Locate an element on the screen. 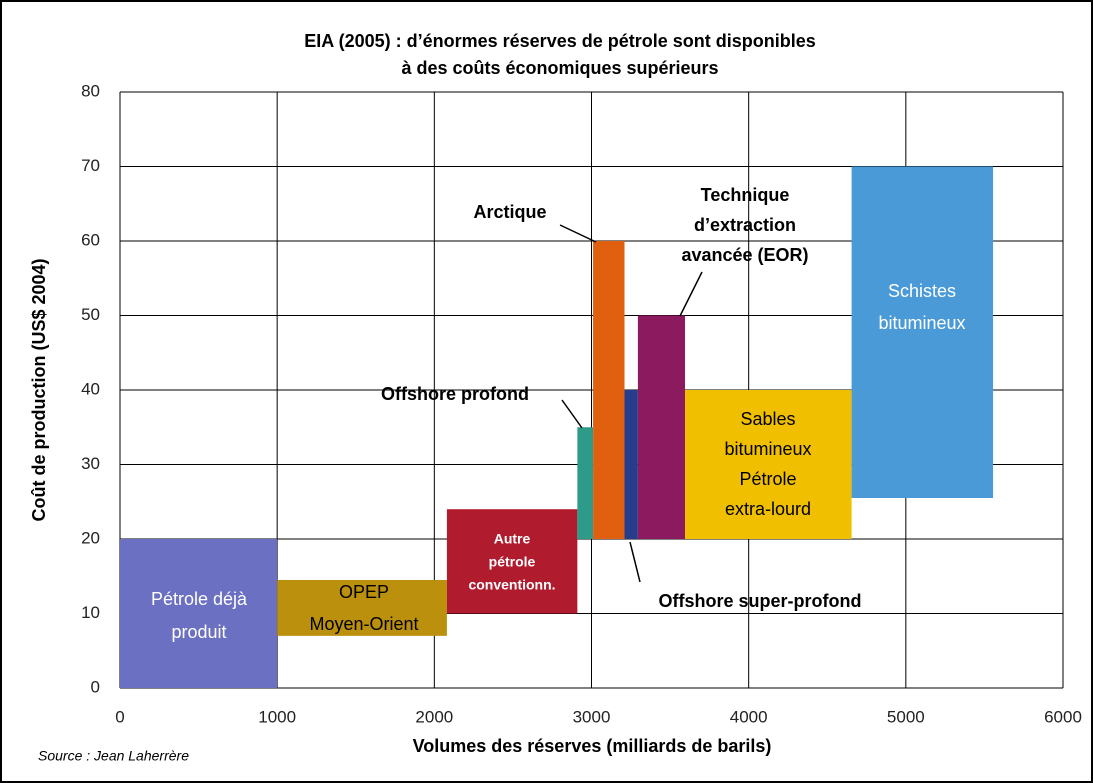  series-label: Schistes is located at coordinates (922, 291).